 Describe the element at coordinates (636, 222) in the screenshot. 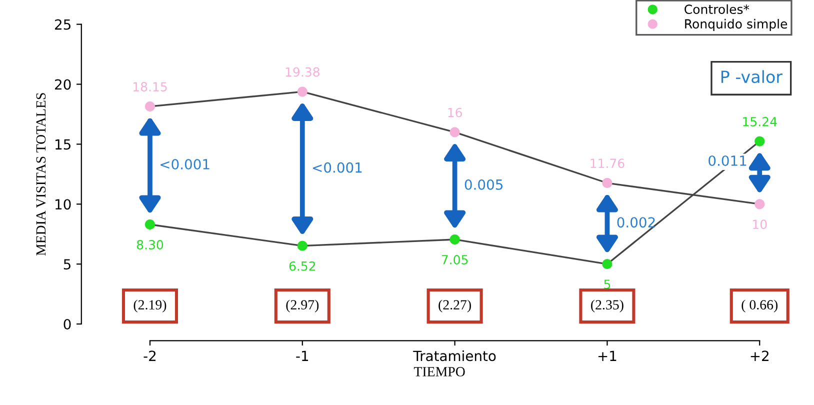

I see `annotation: 0.002` at that location.